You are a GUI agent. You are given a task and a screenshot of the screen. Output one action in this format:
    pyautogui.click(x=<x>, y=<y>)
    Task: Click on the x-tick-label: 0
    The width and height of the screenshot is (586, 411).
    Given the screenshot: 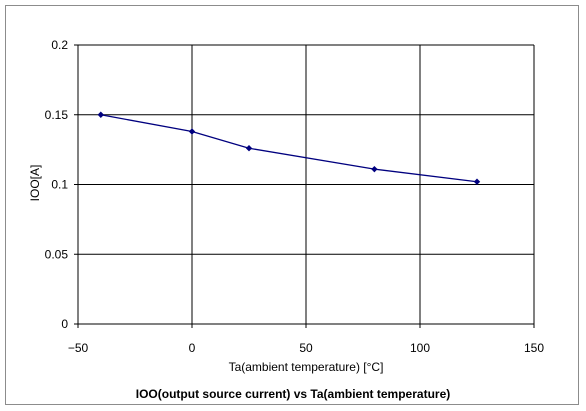 What is the action you would take?
    pyautogui.click(x=192, y=348)
    